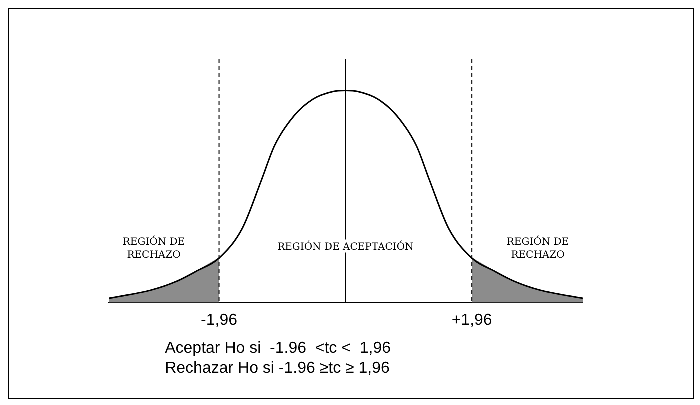 Image resolution: width=700 pixels, height=405 pixels. Describe the element at coordinates (219, 320) in the screenshot. I see `x-tick-label: -1,96` at that location.